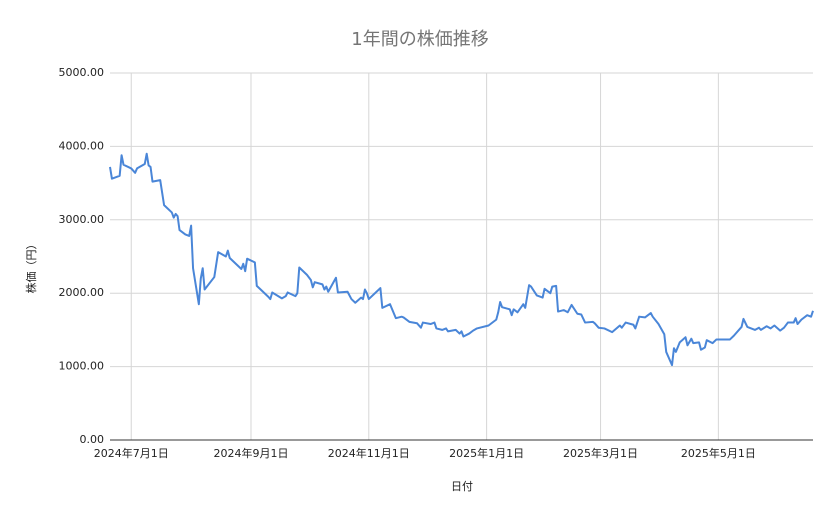 This screenshot has width=839, height=519. What do you see at coordinates (419, 39) in the screenshot?
I see `chart-title: 1年間の株価推移` at bounding box center [419, 39].